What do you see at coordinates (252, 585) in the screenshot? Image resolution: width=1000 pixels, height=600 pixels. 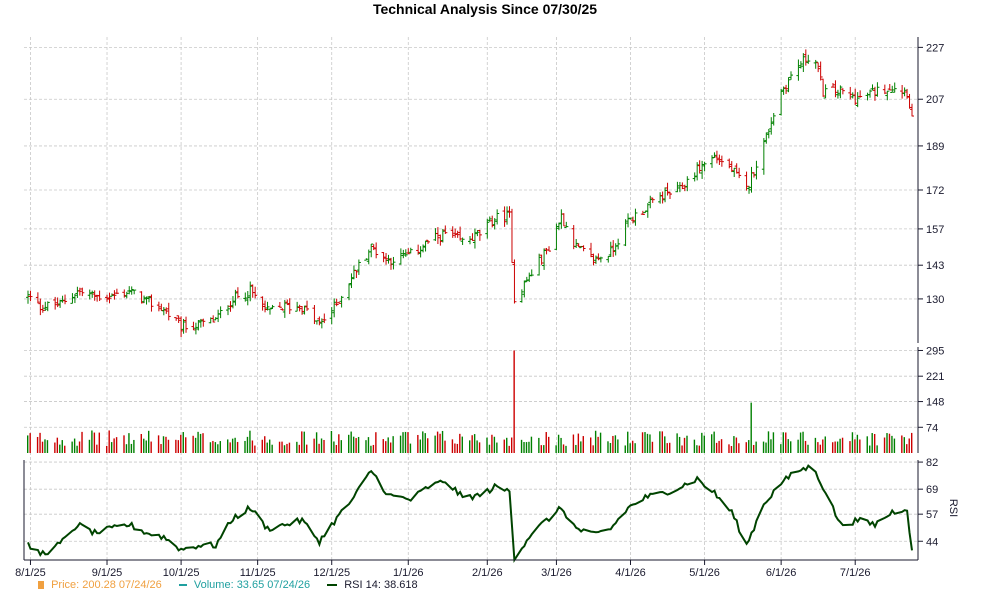 I see `legend-volume-label: Volume: 33.65 07/24/26` at bounding box center [252, 585].